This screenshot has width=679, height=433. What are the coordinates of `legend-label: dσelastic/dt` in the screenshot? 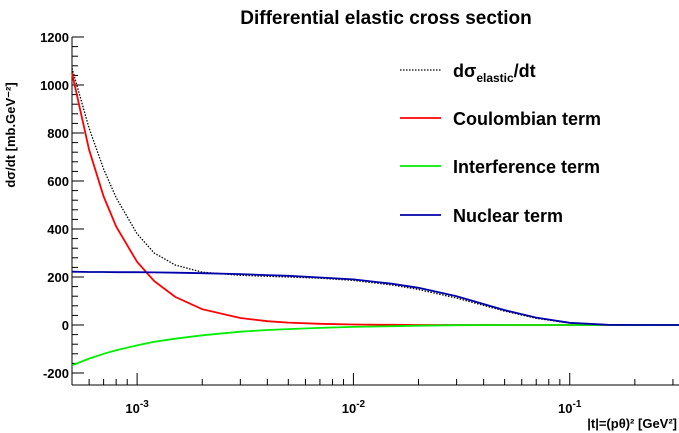 It's located at (494, 73).